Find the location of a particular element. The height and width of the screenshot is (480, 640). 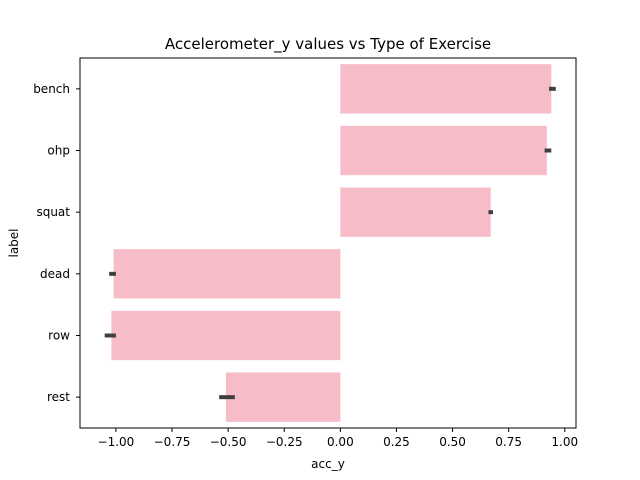

x-tick-label: −0.50 is located at coordinates (228, 442).